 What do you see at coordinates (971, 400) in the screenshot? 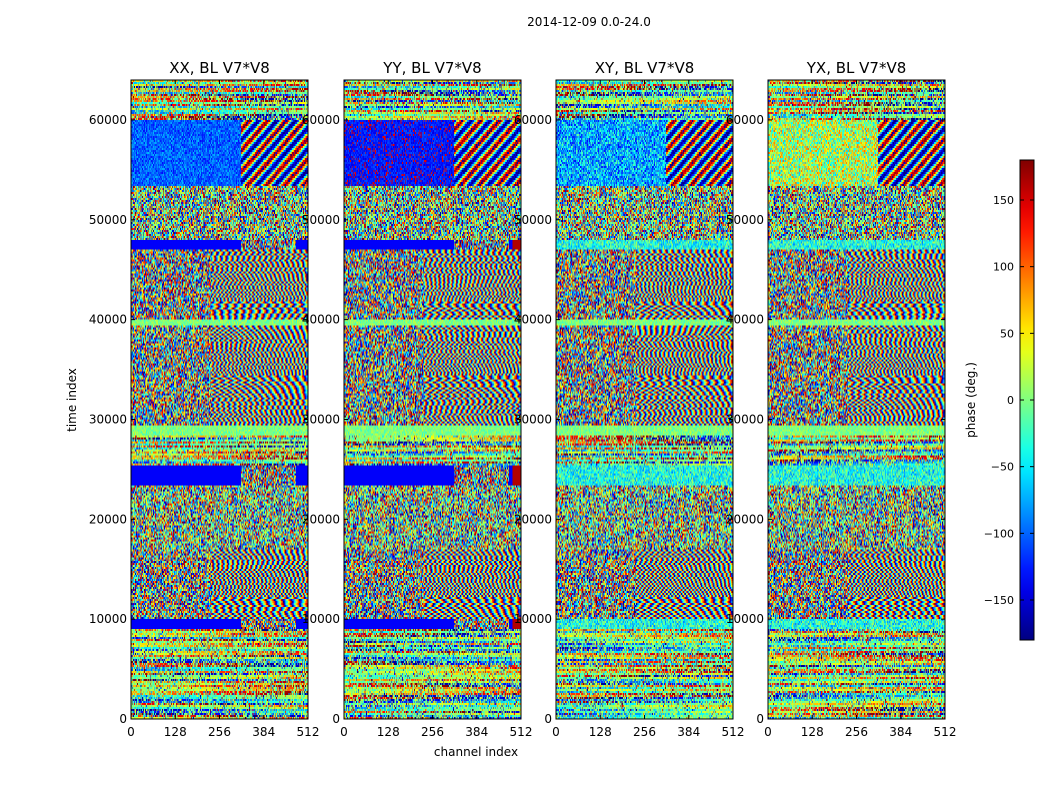
I see `colorbar-label: phase (deg.)` at bounding box center [971, 400].